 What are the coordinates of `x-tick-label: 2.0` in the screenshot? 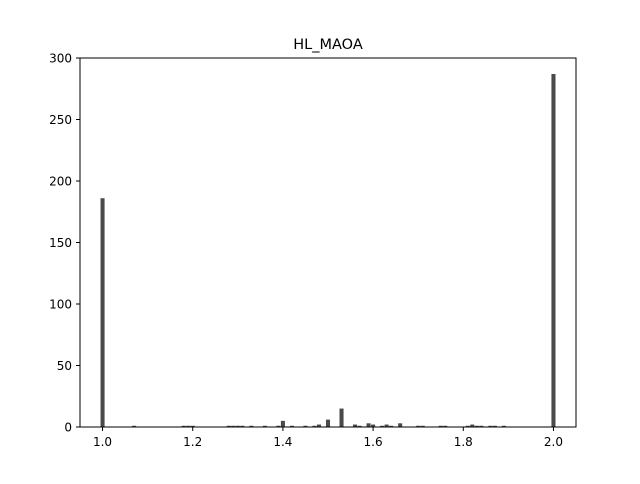 It's located at (553, 442).